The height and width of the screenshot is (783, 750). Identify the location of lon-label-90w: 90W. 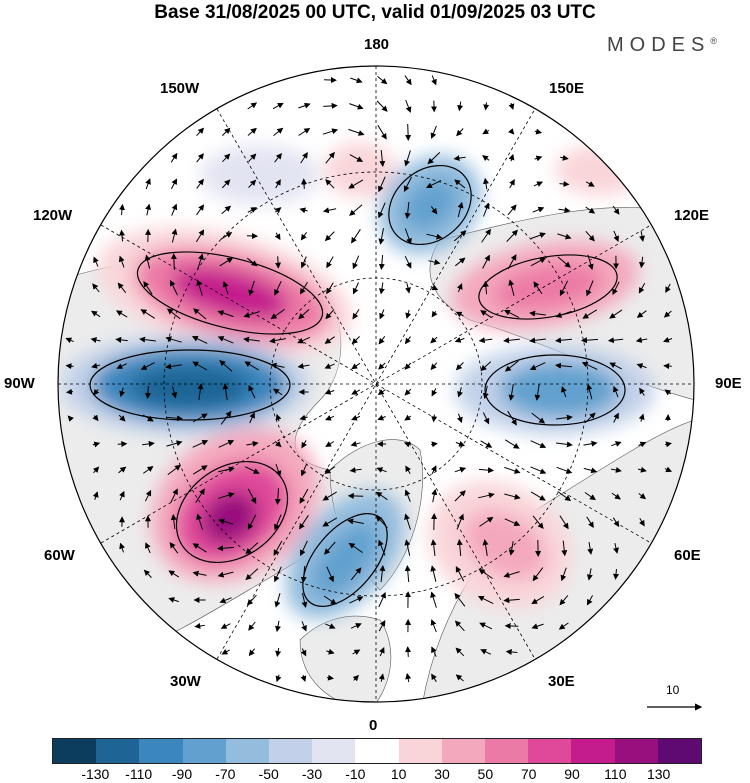
(19, 383).